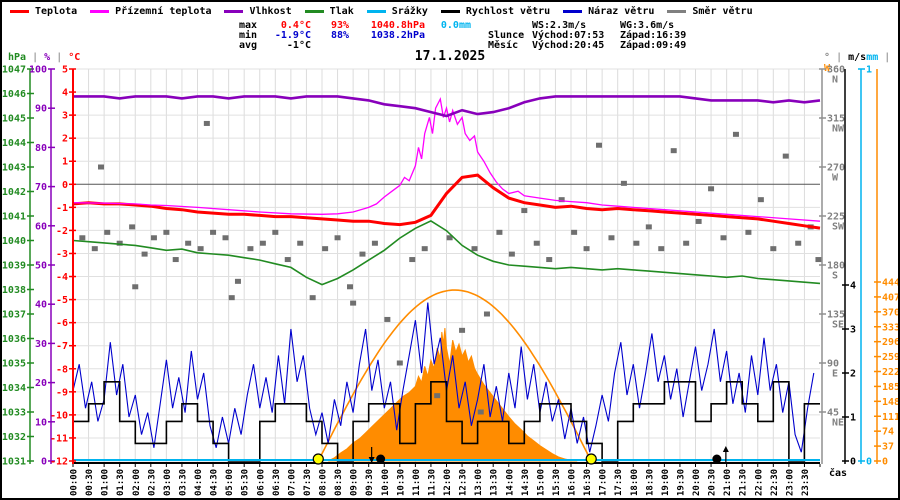 This screenshot has height=500, width=900. What do you see at coordinates (409, 11) in the screenshot?
I see `legend-label: Srážky` at bounding box center [409, 11].